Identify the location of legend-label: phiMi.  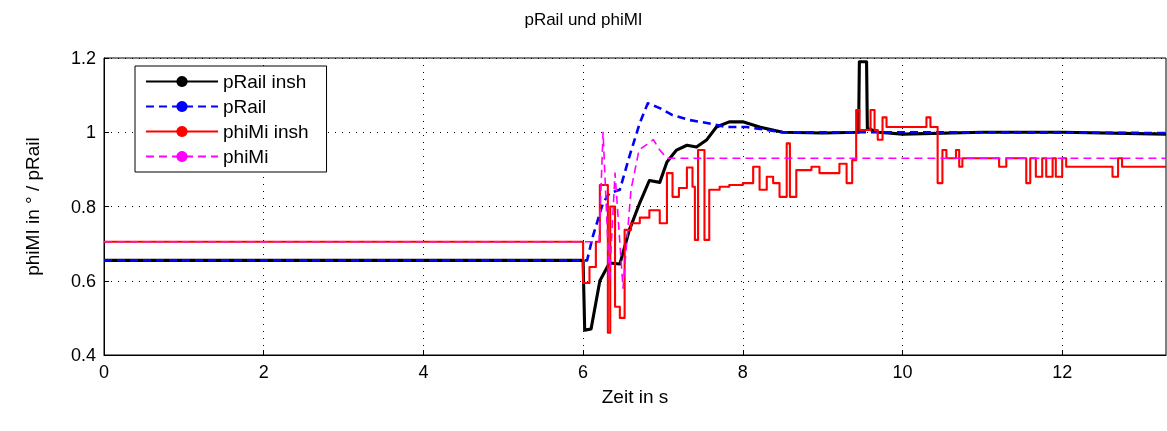
(246, 156).